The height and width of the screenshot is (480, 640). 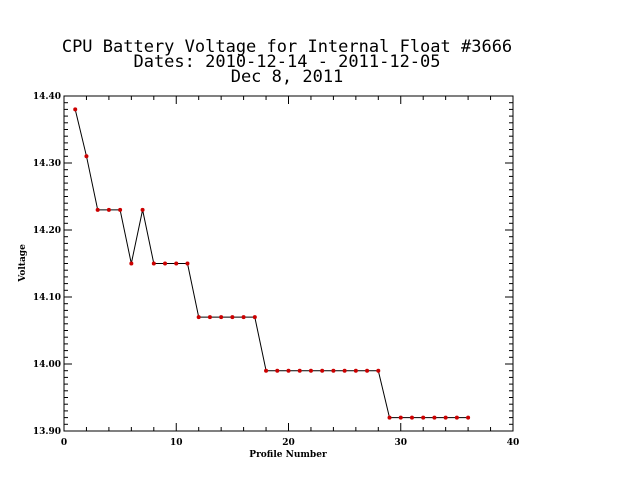 I want to click on y-axis-label: Voltage, so click(x=23, y=263).